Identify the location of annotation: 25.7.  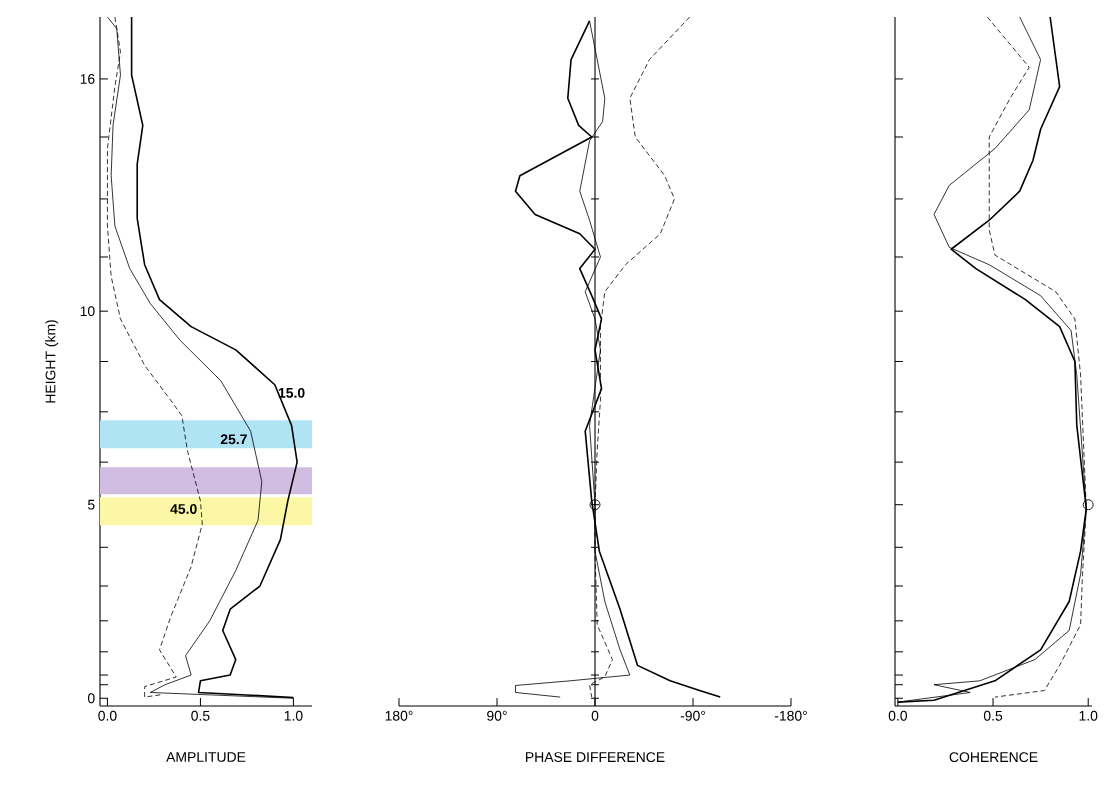
(233, 439).